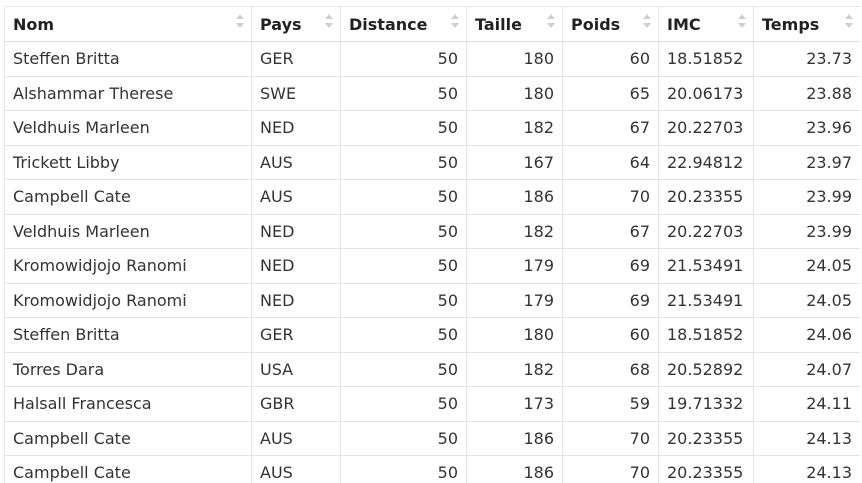 The image size is (862, 483). What do you see at coordinates (498, 24) in the screenshot?
I see `column-header-label: Taille` at bounding box center [498, 24].